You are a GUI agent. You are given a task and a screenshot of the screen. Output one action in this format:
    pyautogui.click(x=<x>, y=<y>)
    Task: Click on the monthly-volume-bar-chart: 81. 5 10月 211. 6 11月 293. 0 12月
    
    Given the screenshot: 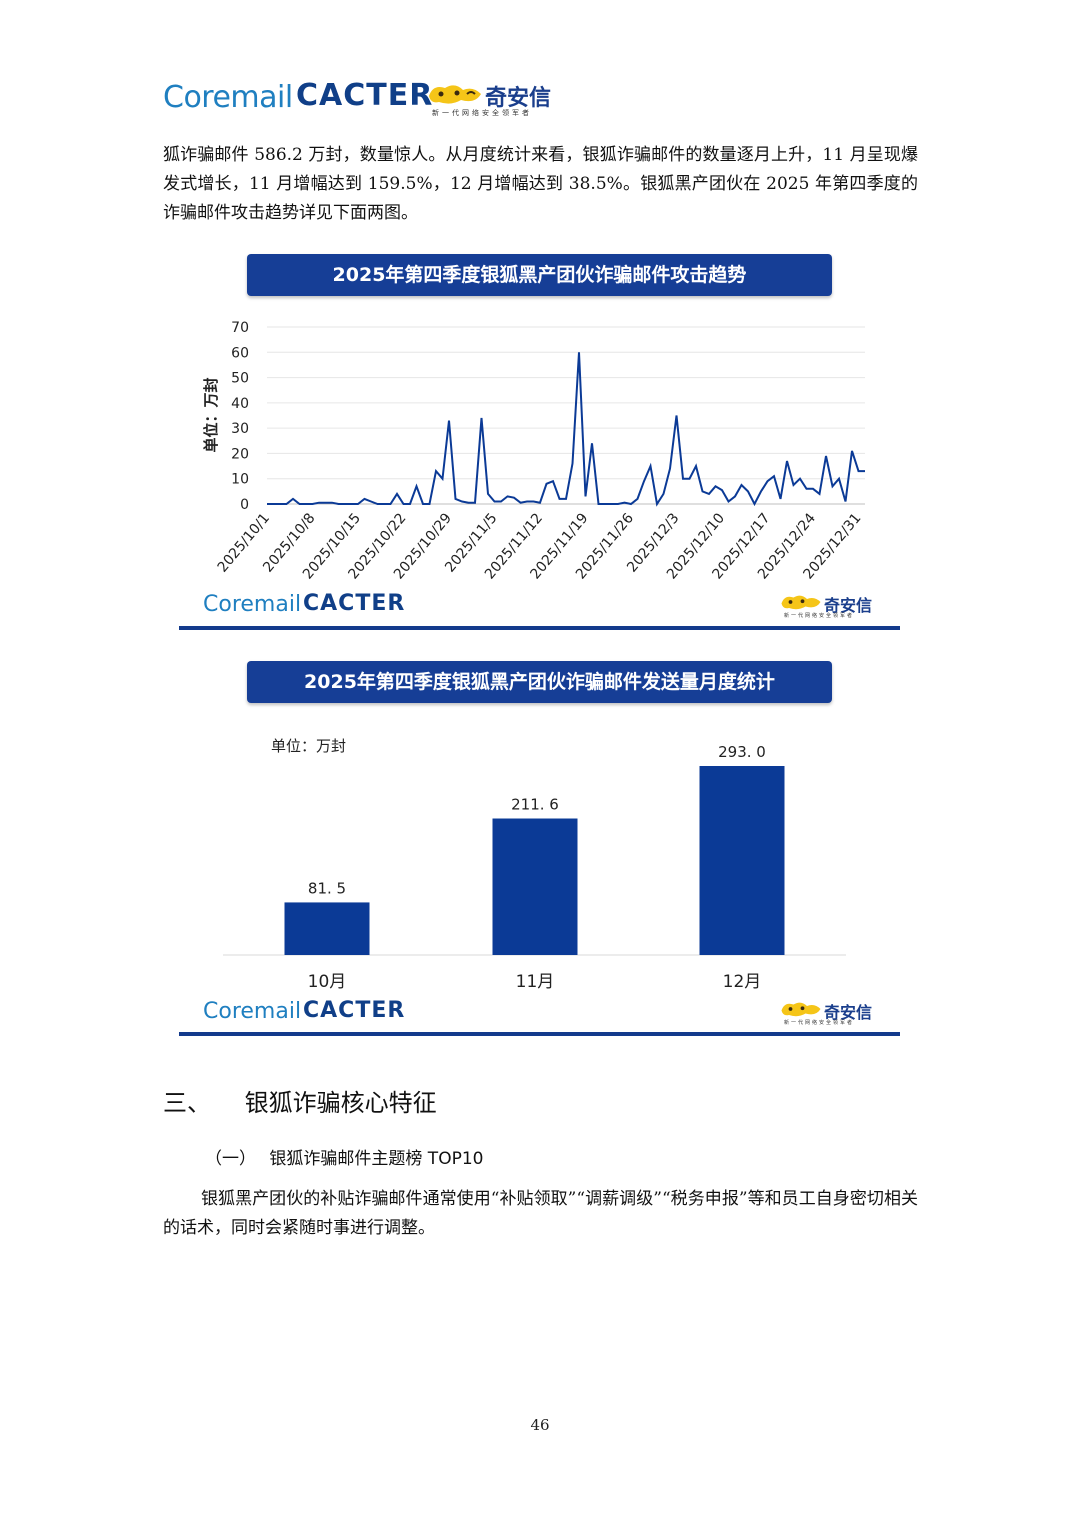 What is the action you would take?
    pyautogui.click(x=534, y=867)
    